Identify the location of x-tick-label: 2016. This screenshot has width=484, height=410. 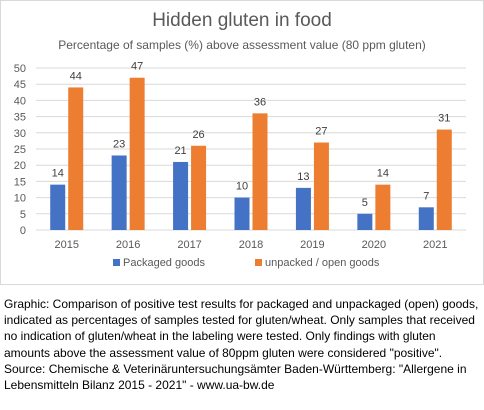
(128, 245).